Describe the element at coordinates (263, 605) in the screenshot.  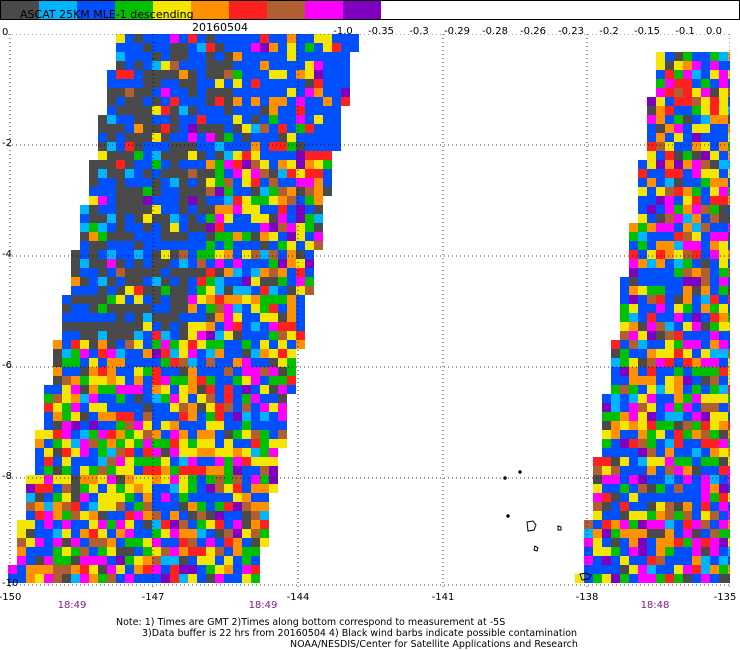
I see `pass-time-label: 18:49` at that location.